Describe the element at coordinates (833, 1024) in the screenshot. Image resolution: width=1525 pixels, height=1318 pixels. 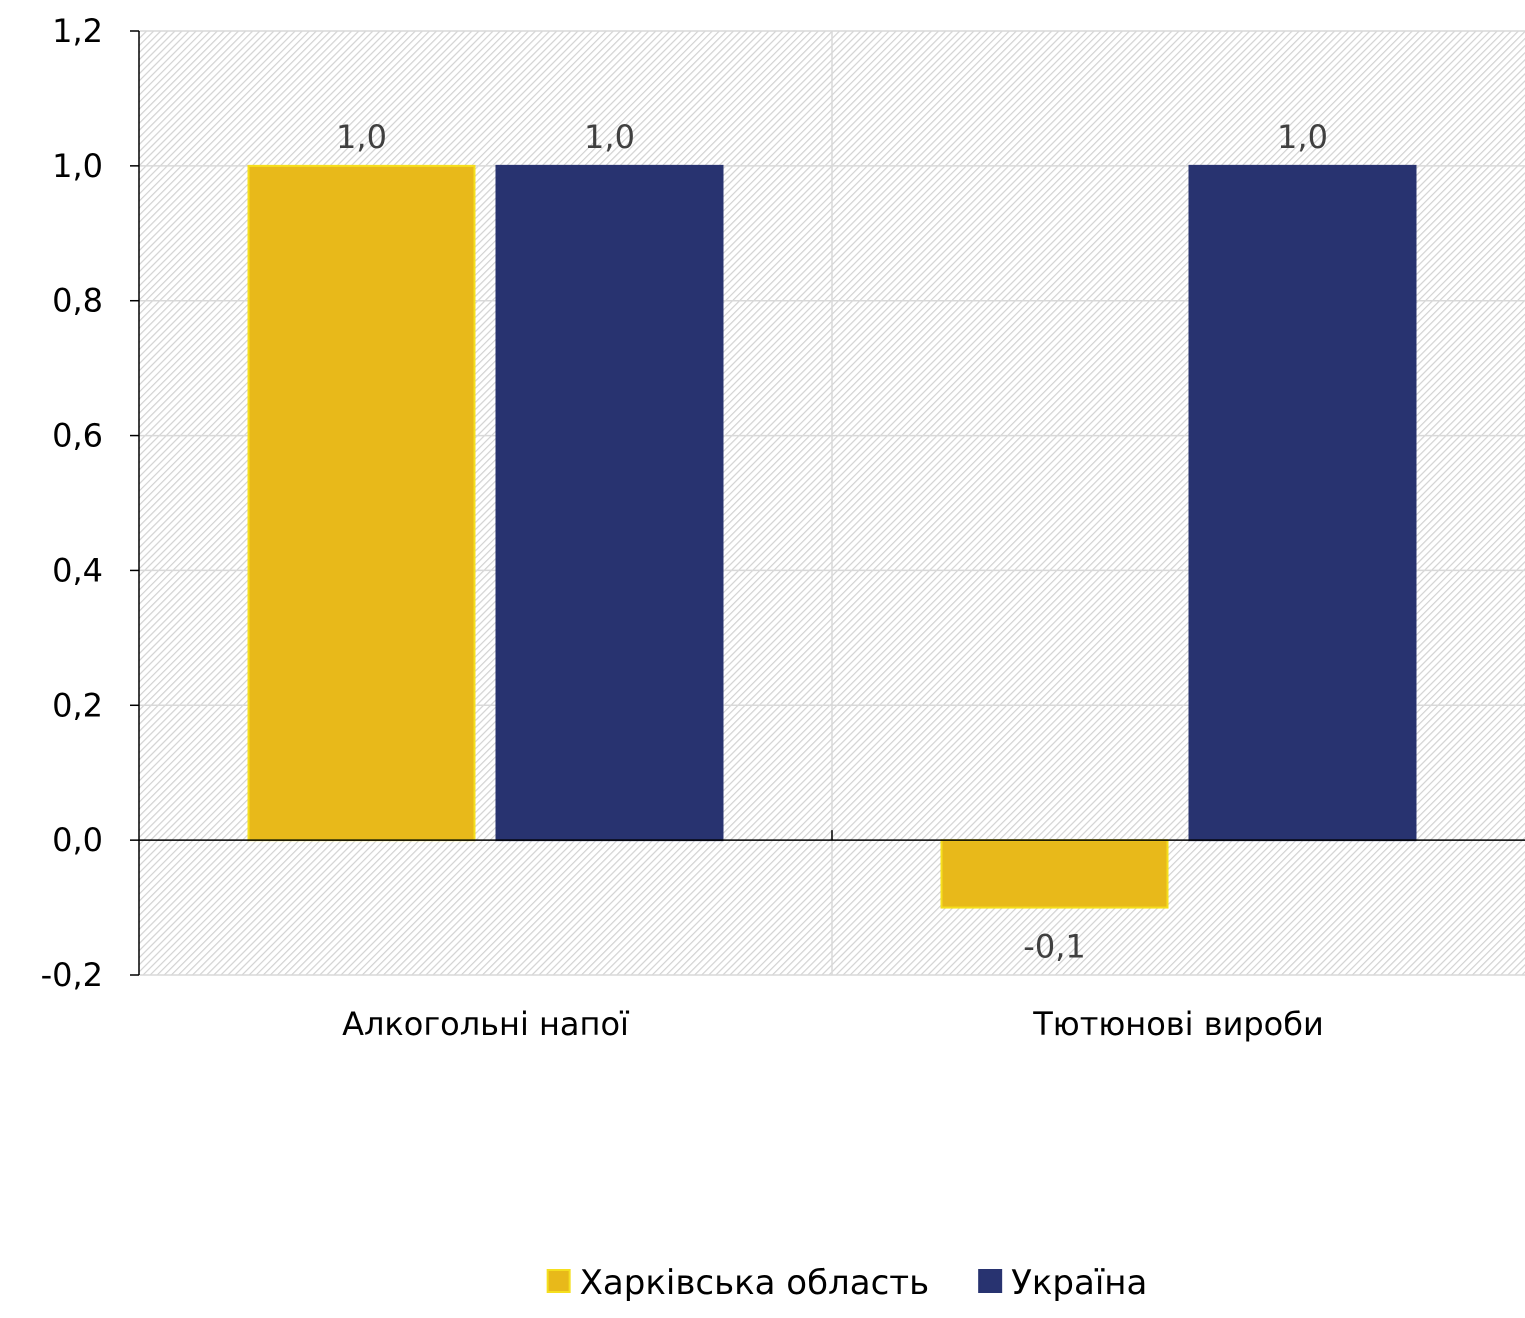
I see `x-axis-category-labels: Алкогольні напої Тютюнові вироби` at that location.